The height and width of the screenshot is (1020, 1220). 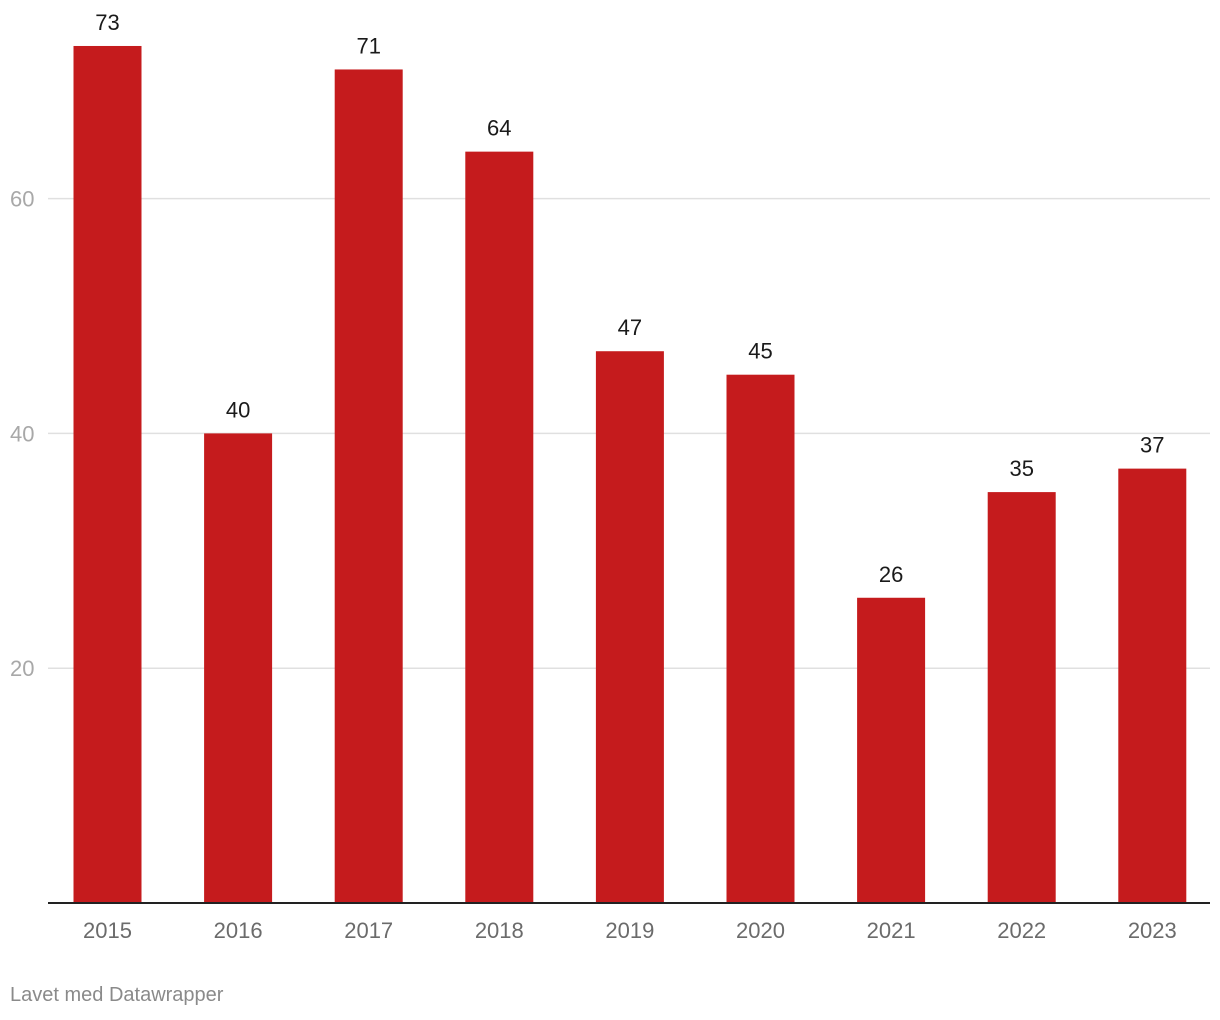 What do you see at coordinates (368, 486) in the screenshot?
I see `bar-2017` at bounding box center [368, 486].